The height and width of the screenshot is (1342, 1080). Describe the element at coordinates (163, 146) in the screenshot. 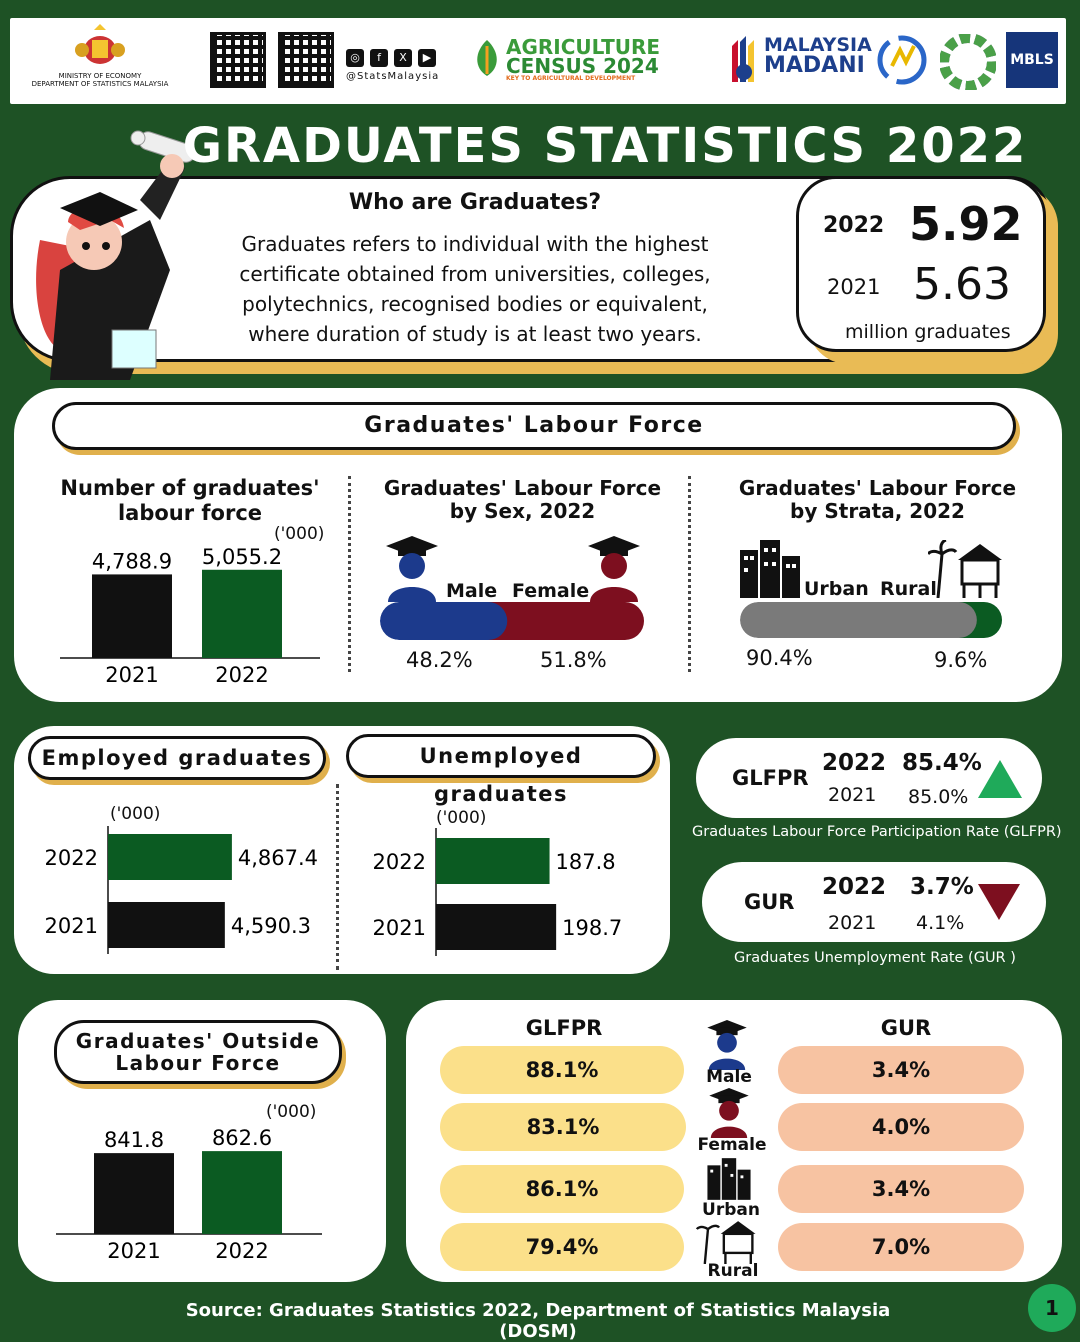

I see `diploma-icon` at that location.